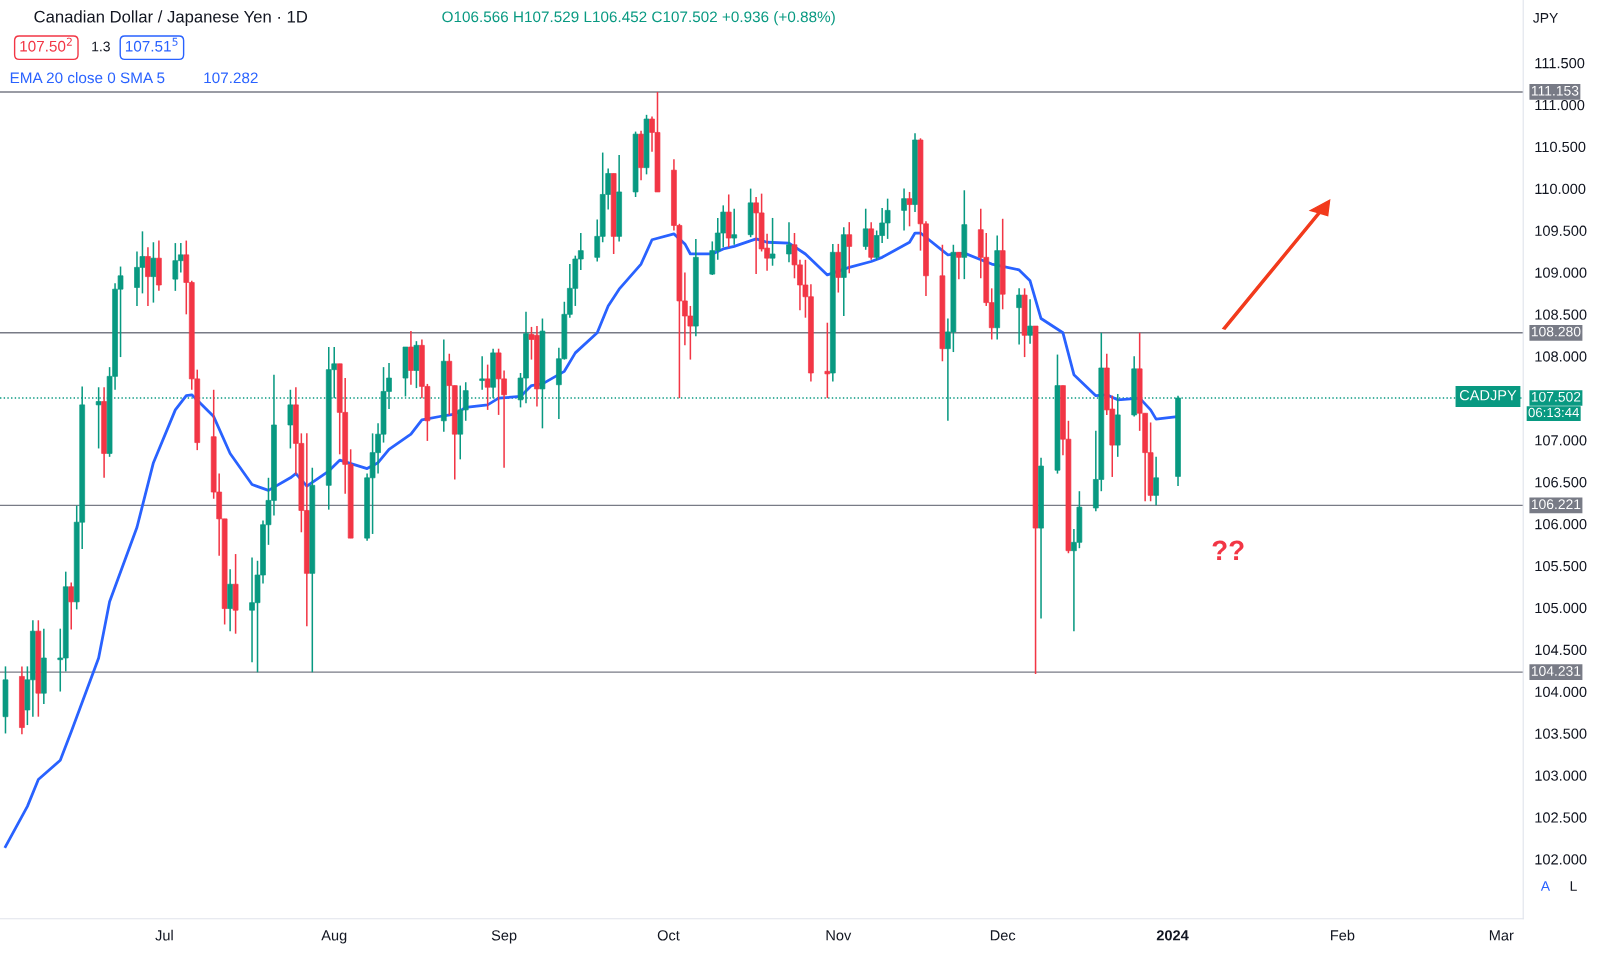 This screenshot has height=953, width=1600. I want to click on text: L, so click(1573, 886).